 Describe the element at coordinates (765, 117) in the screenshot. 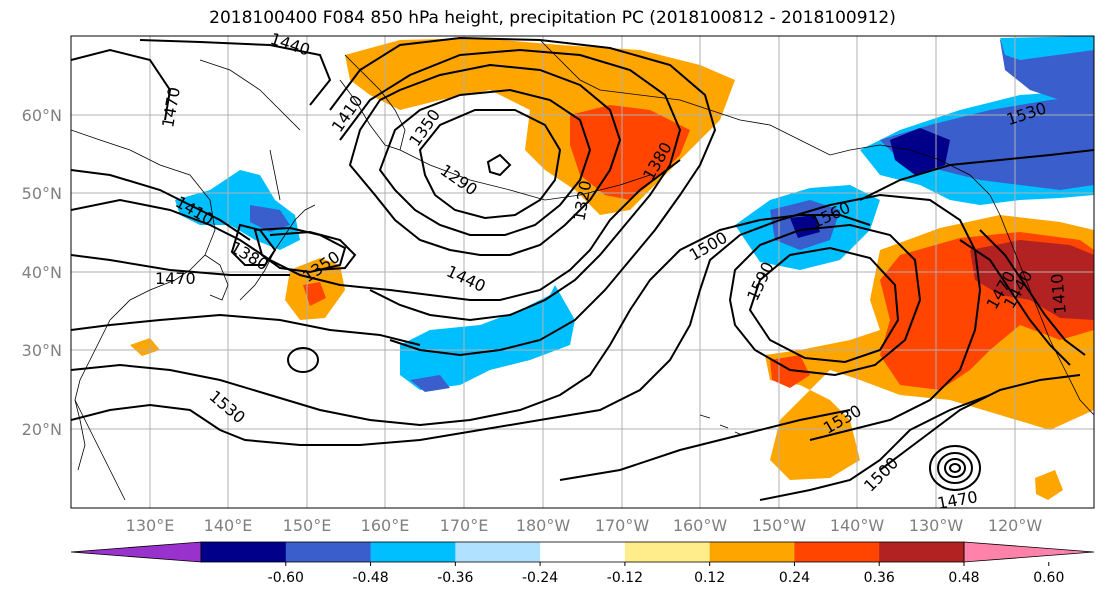

I see `coast-alaska` at that location.